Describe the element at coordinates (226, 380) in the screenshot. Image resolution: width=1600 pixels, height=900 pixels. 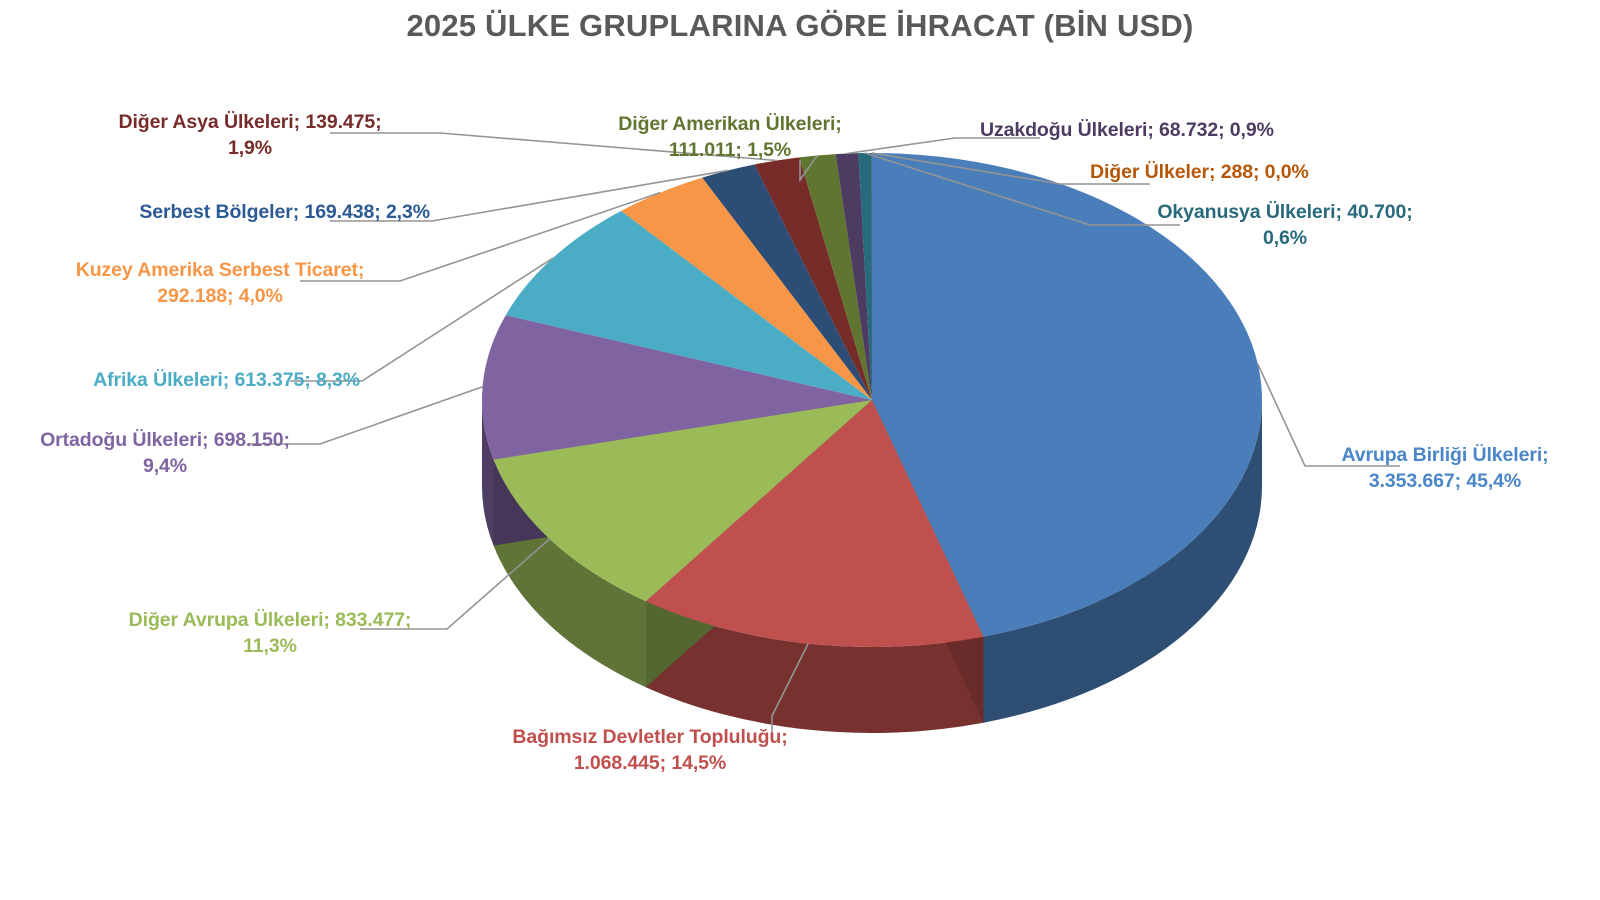
I see `data-label-afrika: Afrika Ülkeleri; 613.375; 8,3%` at that location.